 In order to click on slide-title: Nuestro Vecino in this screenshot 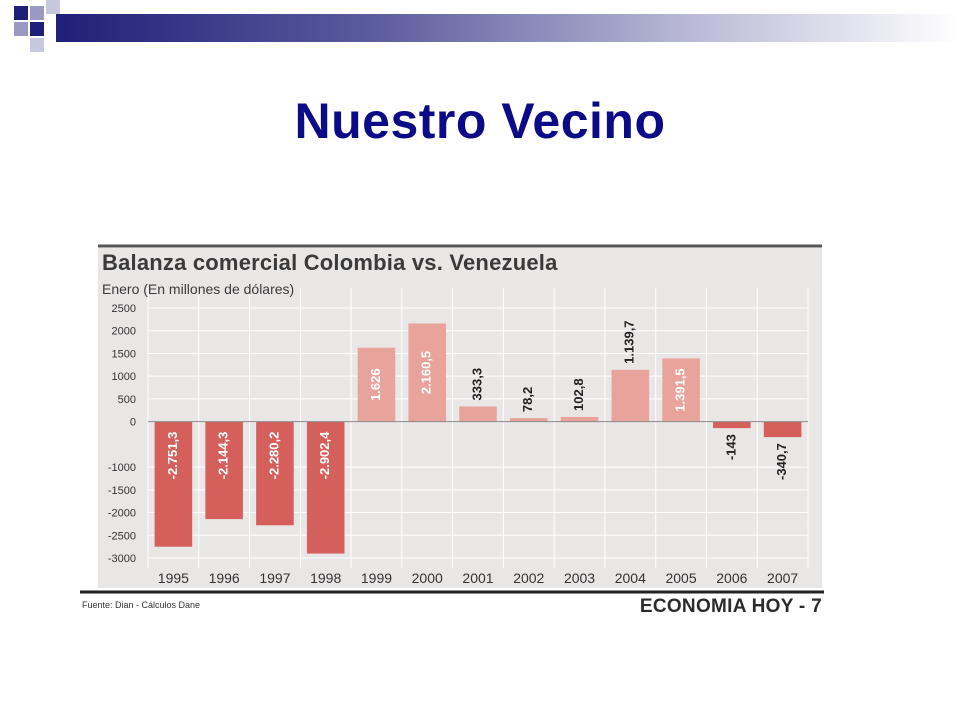, I will do `click(480, 121)`.